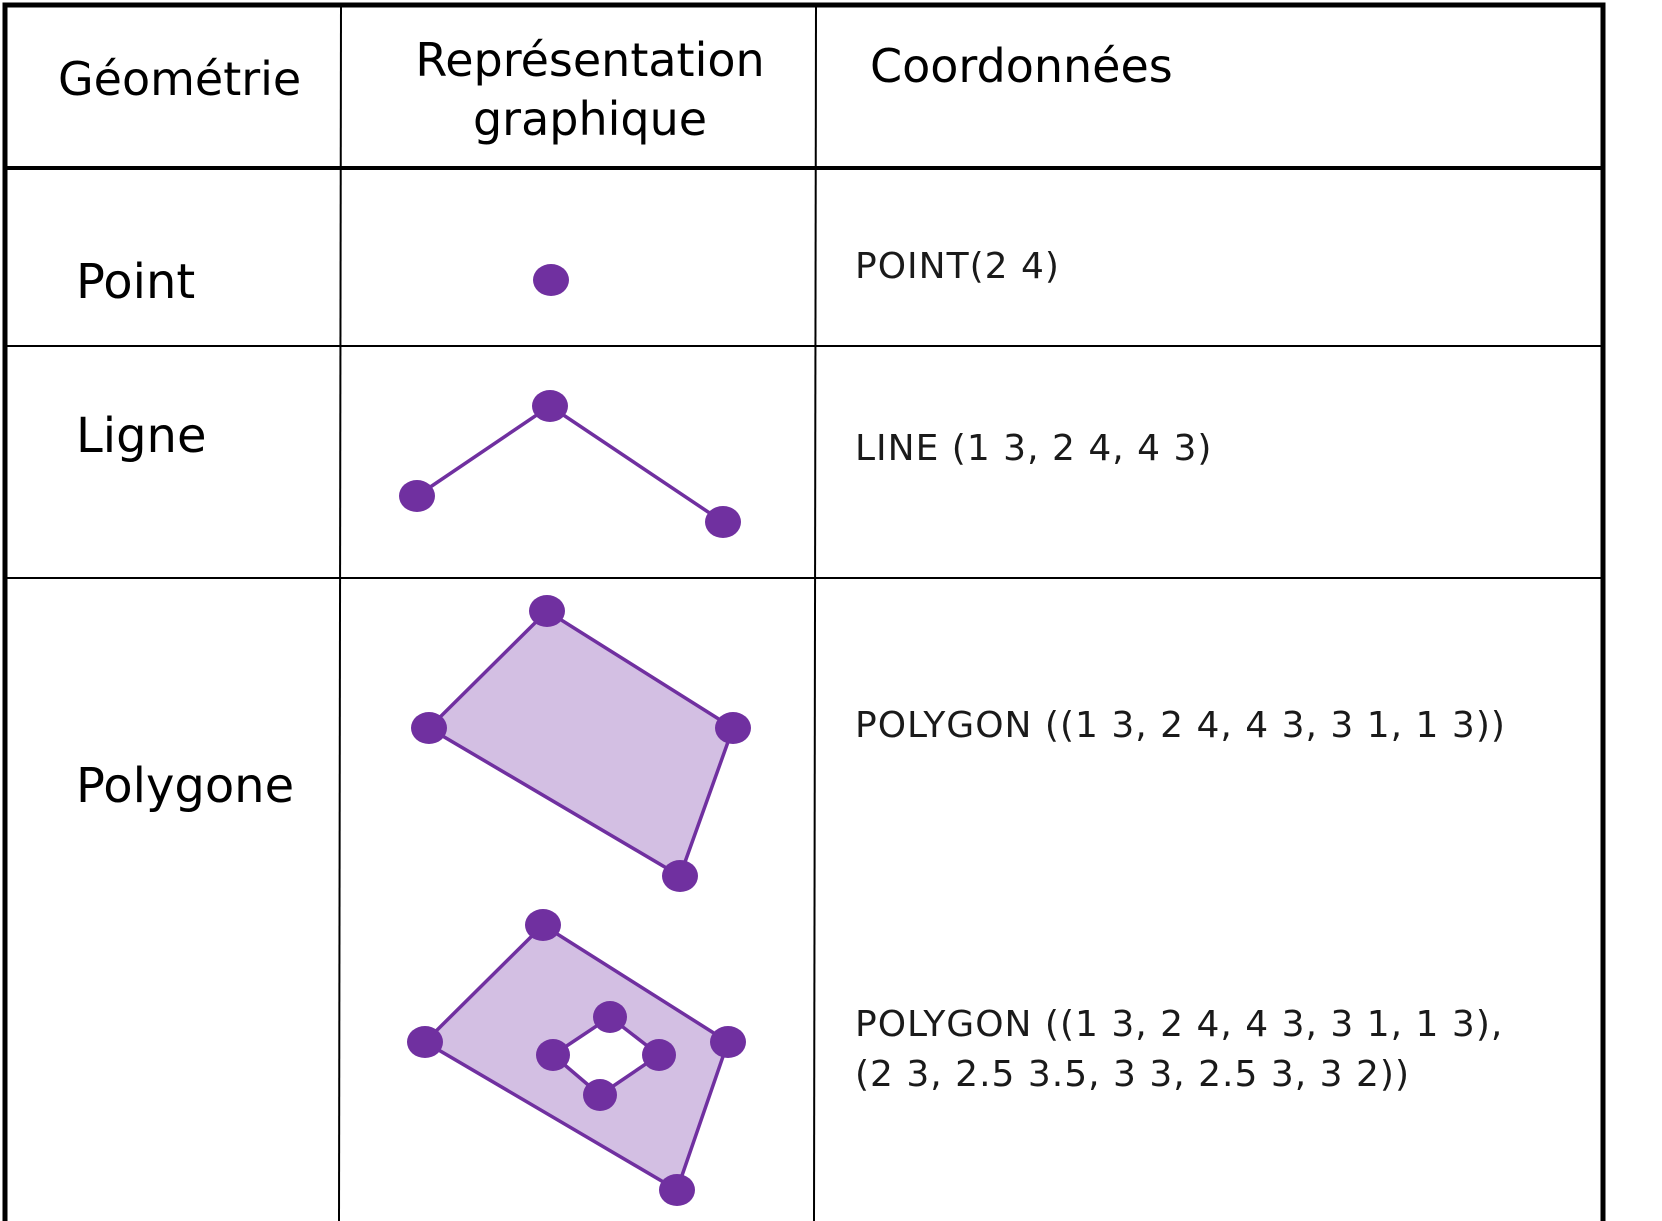 This screenshot has height=1221, width=1662. Describe the element at coordinates (179, 79) in the screenshot. I see `header-geometry: Géométrie` at that location.